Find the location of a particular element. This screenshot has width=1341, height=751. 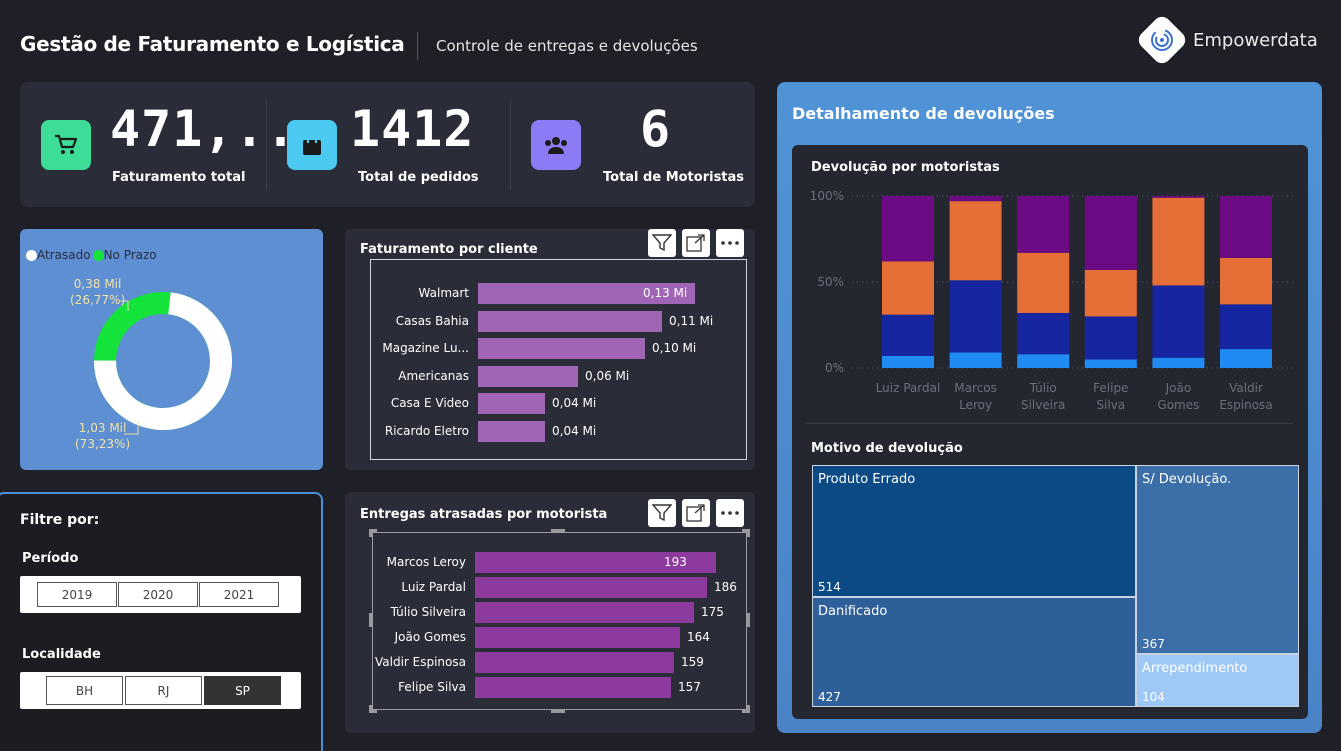

treemap-value: 104 is located at coordinates (1153, 697).